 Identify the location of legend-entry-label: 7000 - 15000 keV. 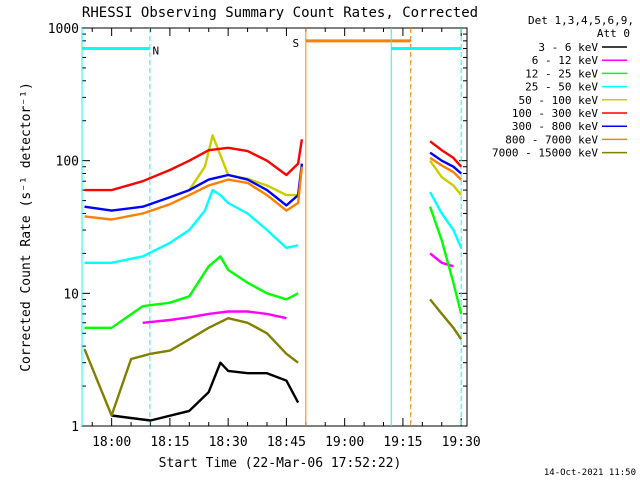
(545, 153).